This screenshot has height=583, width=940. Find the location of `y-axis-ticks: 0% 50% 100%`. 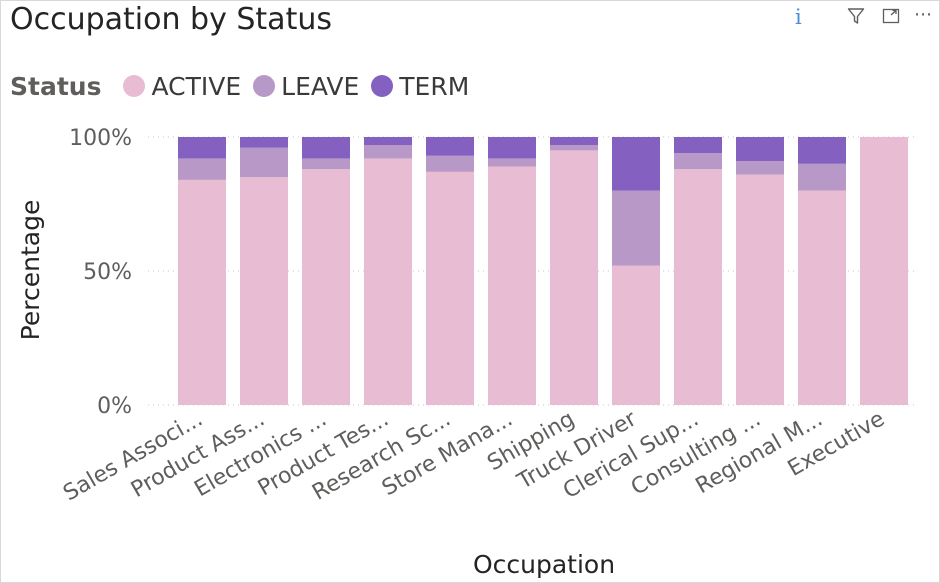

y-axis-ticks: 0% 50% 100% is located at coordinates (100, 272).